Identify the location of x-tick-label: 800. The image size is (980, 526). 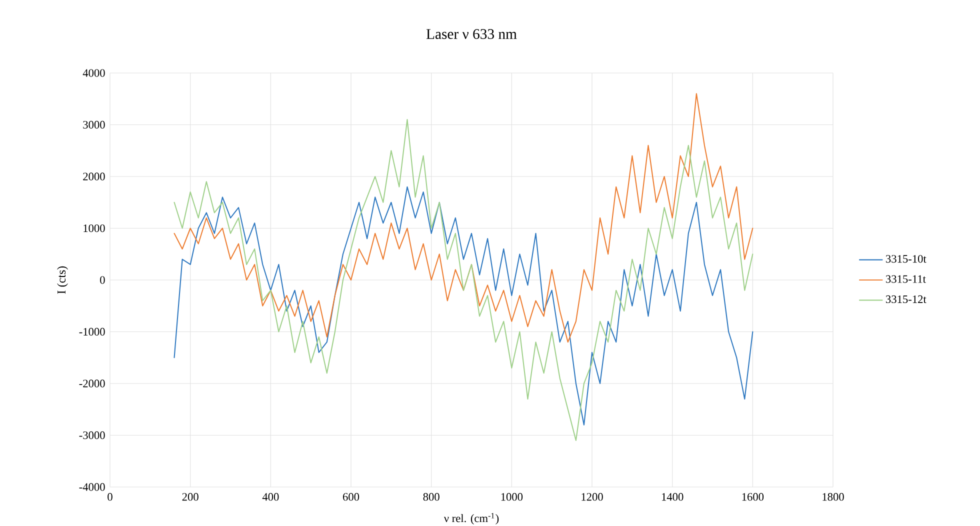
(431, 497).